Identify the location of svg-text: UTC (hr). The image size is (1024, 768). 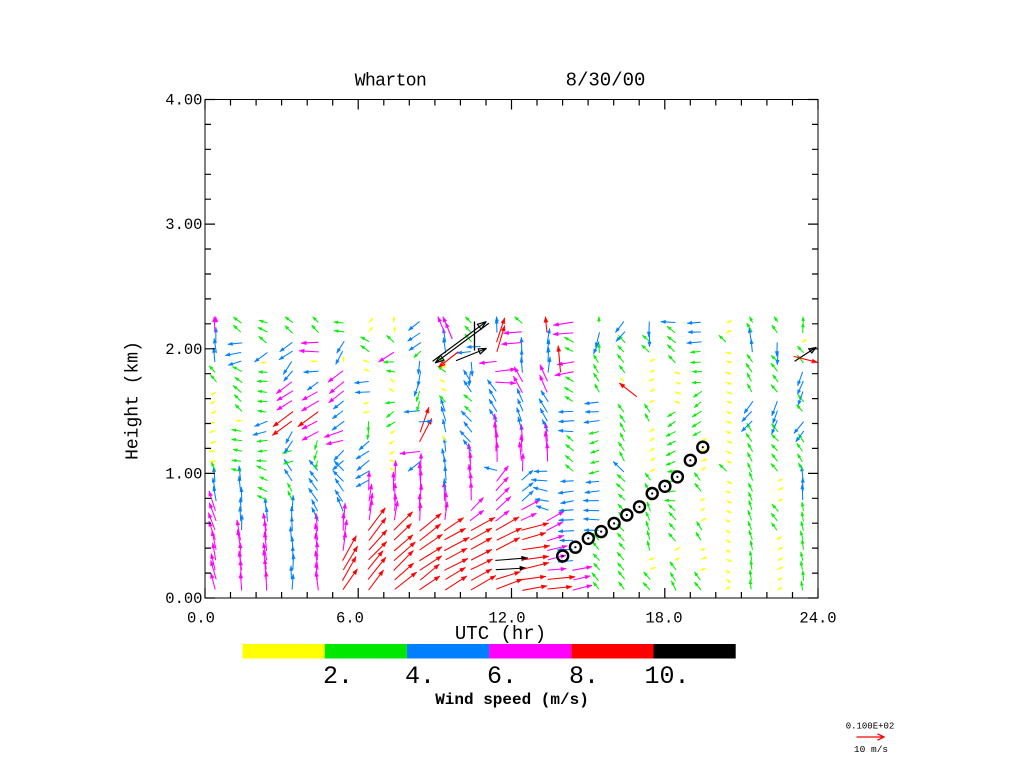
(500, 634).